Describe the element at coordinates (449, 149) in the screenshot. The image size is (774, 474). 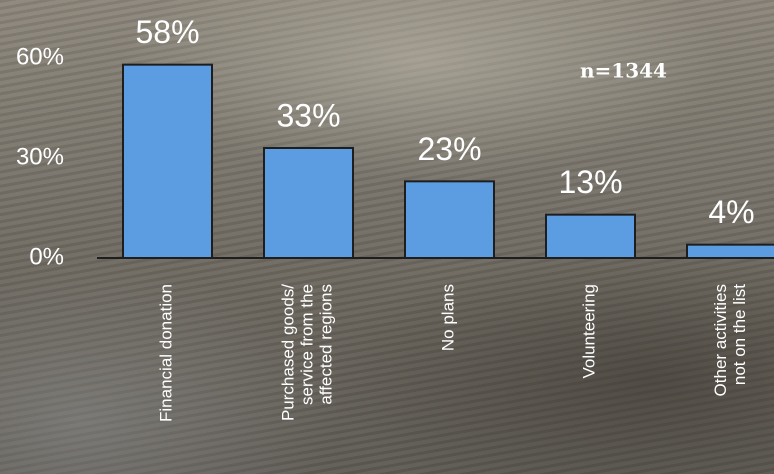
I see `value-label: 23%` at that location.